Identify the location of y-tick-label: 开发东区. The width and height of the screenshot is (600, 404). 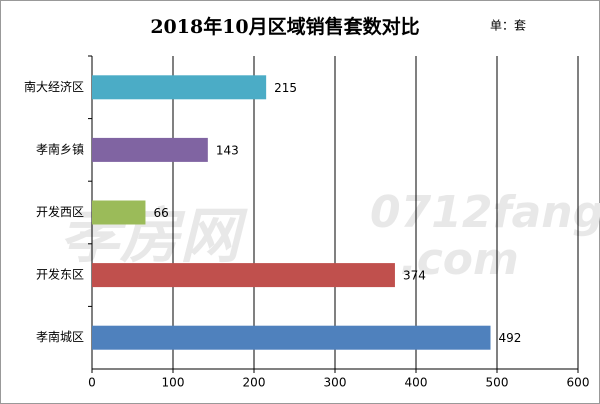
(60, 274).